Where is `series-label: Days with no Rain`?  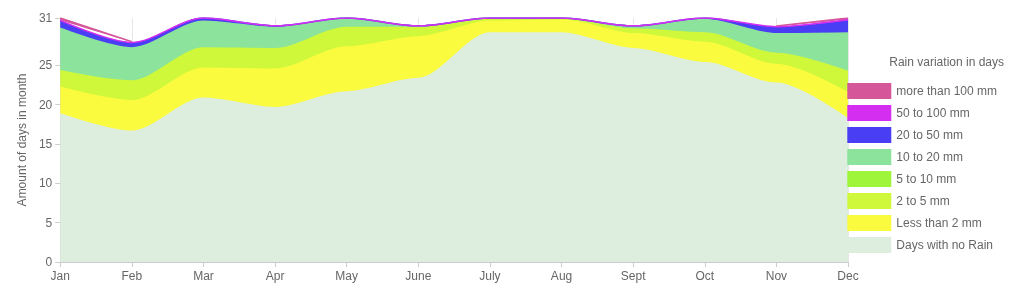 series-label: Days with no Rain is located at coordinates (945, 245).